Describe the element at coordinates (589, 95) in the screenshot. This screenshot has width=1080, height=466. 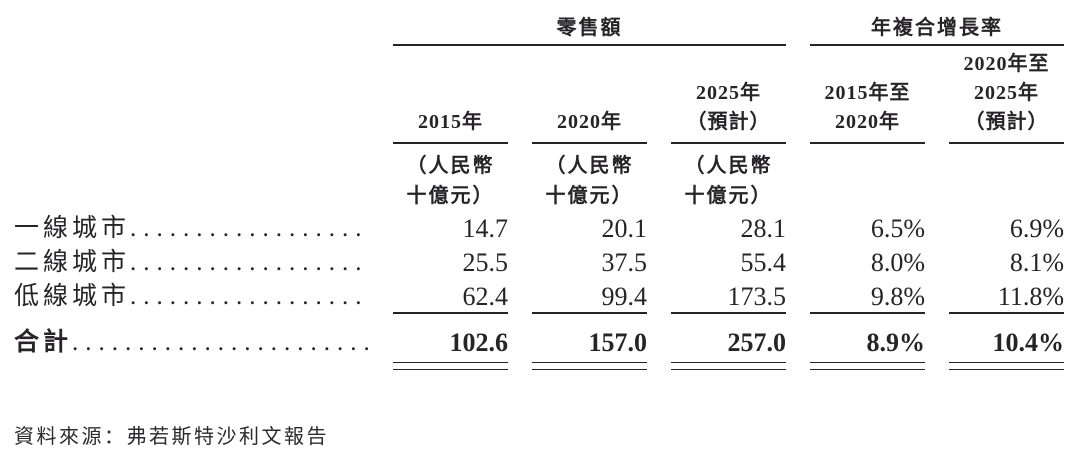
I see `column-header-2020: 2020年` at that location.